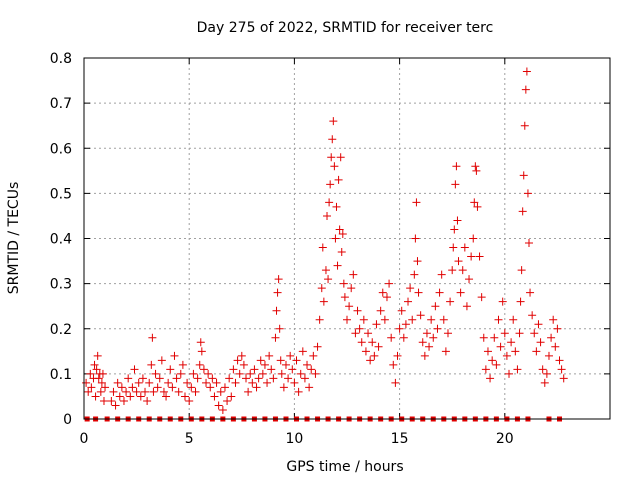 The width and height of the screenshot is (640, 480). What do you see at coordinates (61, 375) in the screenshot?
I see `y-tick-label: 0.1` at bounding box center [61, 375].